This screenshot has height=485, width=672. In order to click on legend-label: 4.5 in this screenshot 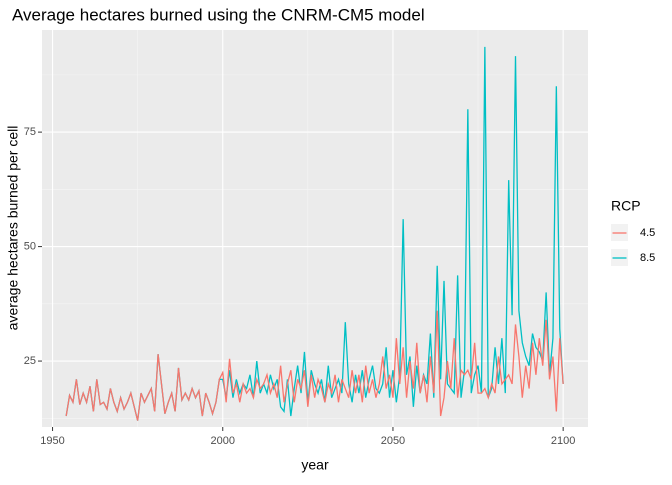, I will do `click(647, 233)`.